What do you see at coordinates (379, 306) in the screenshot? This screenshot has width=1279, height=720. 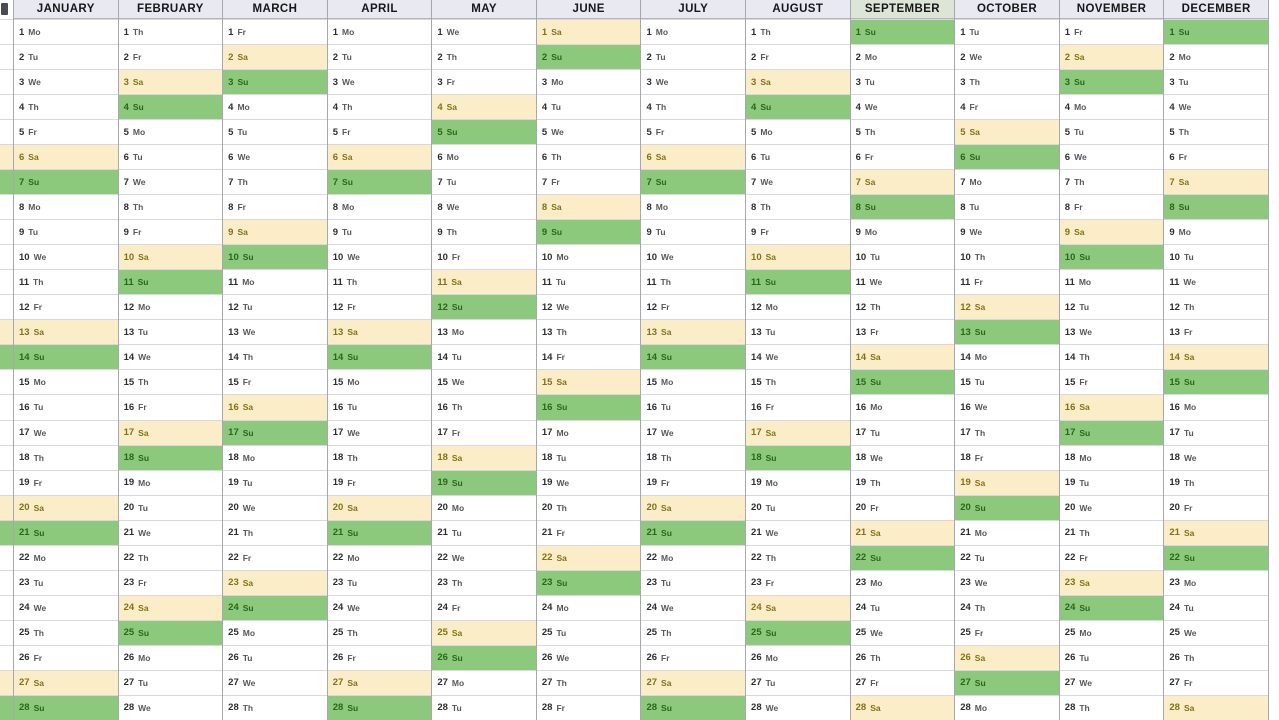 I see `day-cell: 12 Fr` at bounding box center [379, 306].